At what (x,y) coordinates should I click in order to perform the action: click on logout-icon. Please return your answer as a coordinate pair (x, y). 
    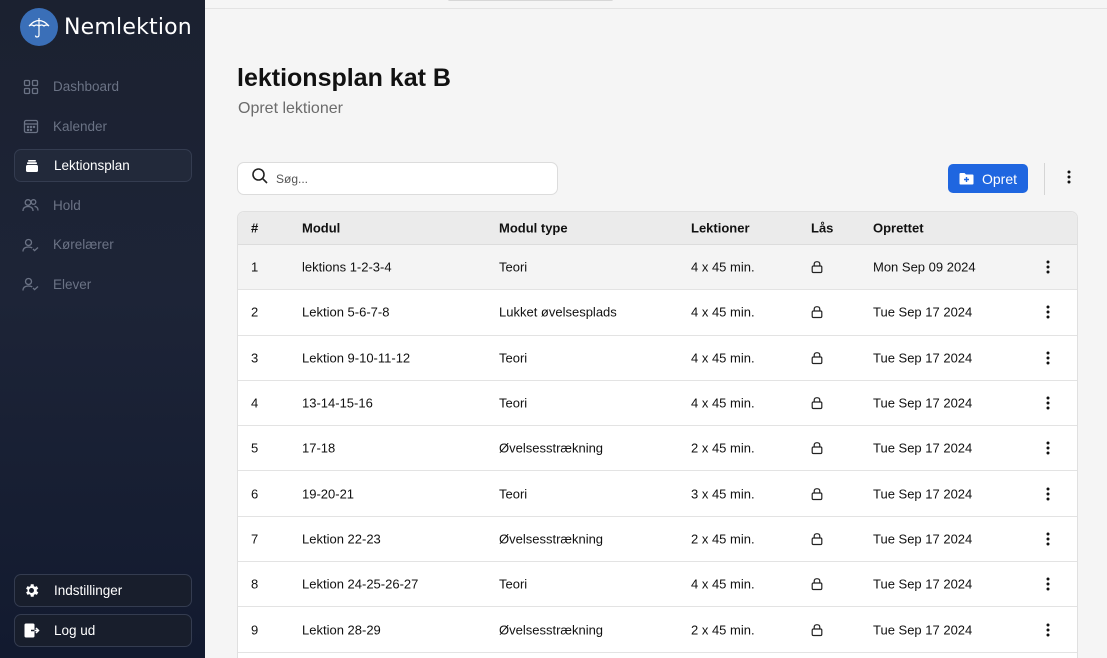
    Looking at the image, I should click on (31, 630).